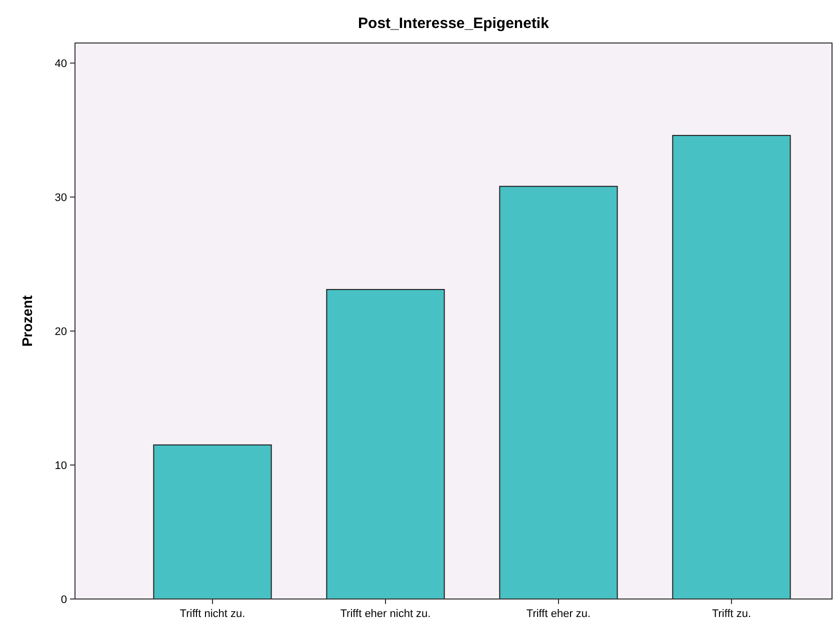 This screenshot has width=833, height=630. What do you see at coordinates (60, 64) in the screenshot?
I see `y-tick-label: 40` at bounding box center [60, 64].